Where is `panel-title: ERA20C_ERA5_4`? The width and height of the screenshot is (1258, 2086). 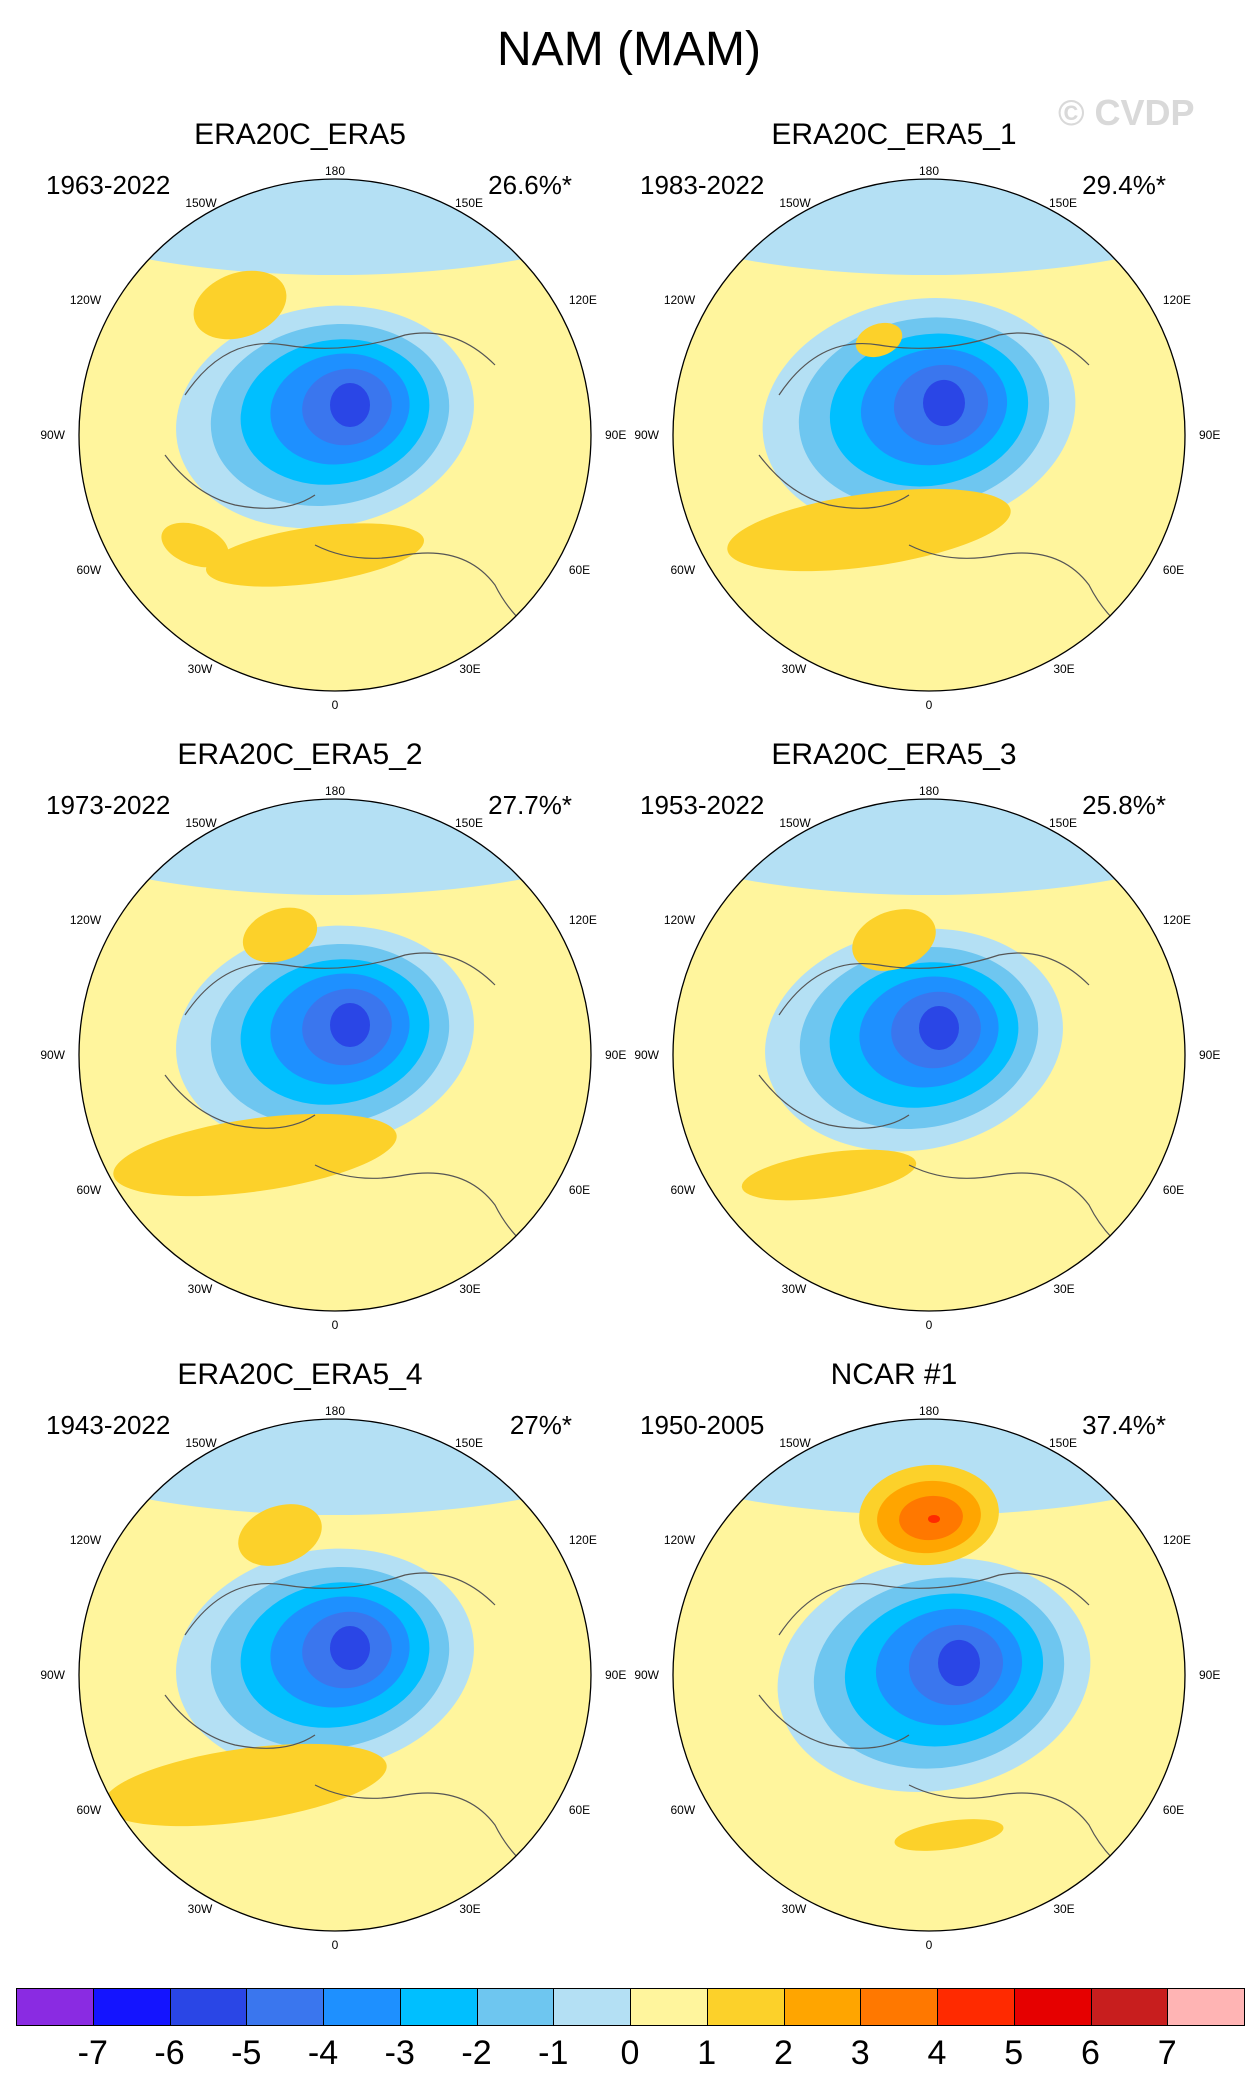 panel-title: ERA20C_ERA5_4 is located at coordinates (300, 1374).